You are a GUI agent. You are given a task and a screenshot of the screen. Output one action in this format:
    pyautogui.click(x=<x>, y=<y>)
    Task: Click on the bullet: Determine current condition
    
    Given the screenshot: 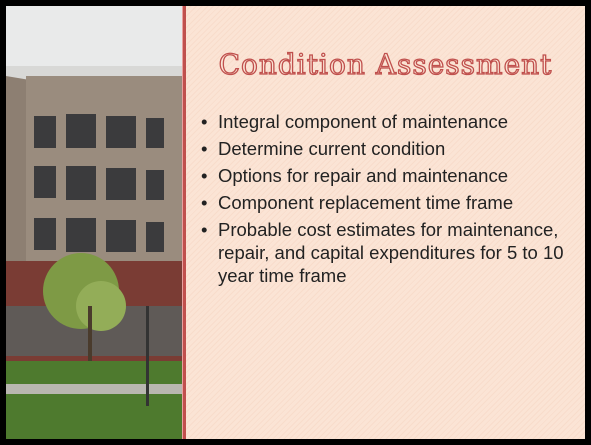 What is the action you would take?
    pyautogui.click(x=394, y=148)
    